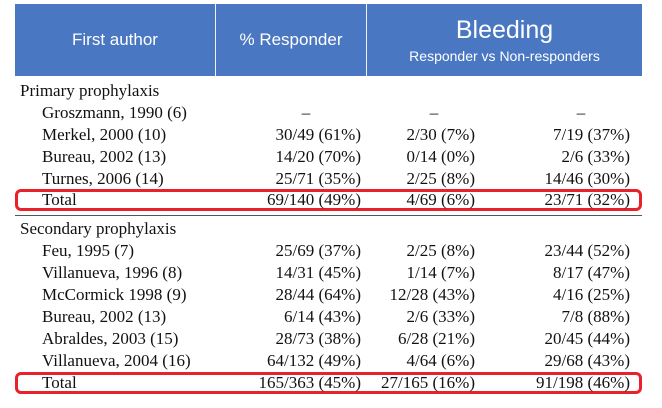 The image size is (662, 408). Describe the element at coordinates (318, 272) in the screenshot. I see `responder-cell: 14/31 (45%)` at that location.